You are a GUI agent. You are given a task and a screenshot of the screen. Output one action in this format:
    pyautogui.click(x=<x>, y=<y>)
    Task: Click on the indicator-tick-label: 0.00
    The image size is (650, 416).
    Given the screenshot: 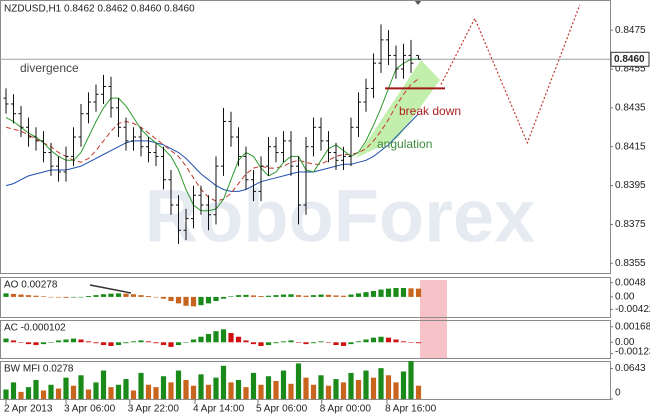 What is the action you would take?
    pyautogui.click(x=625, y=297)
    